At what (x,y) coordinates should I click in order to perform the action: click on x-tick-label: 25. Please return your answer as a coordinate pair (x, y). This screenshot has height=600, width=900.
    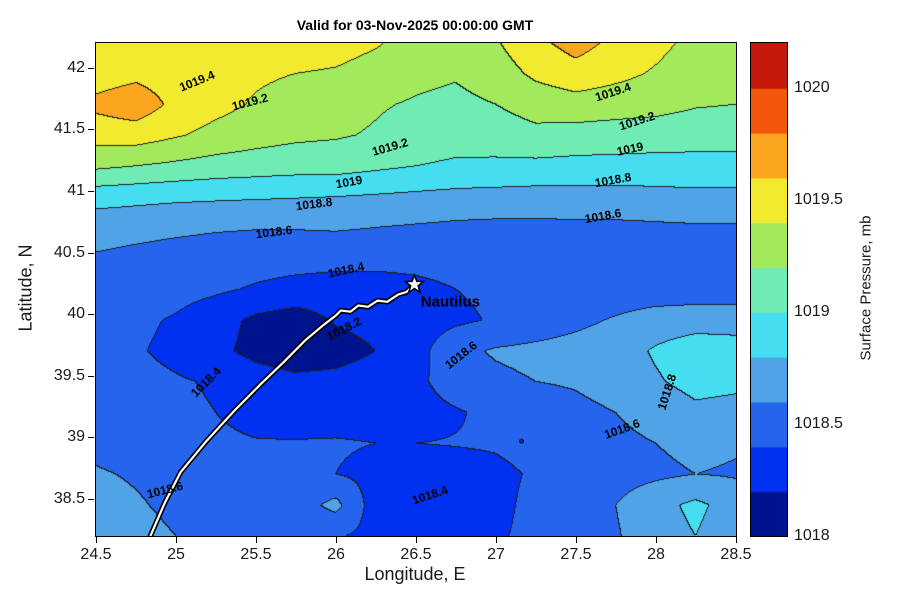
    Looking at the image, I should click on (176, 554).